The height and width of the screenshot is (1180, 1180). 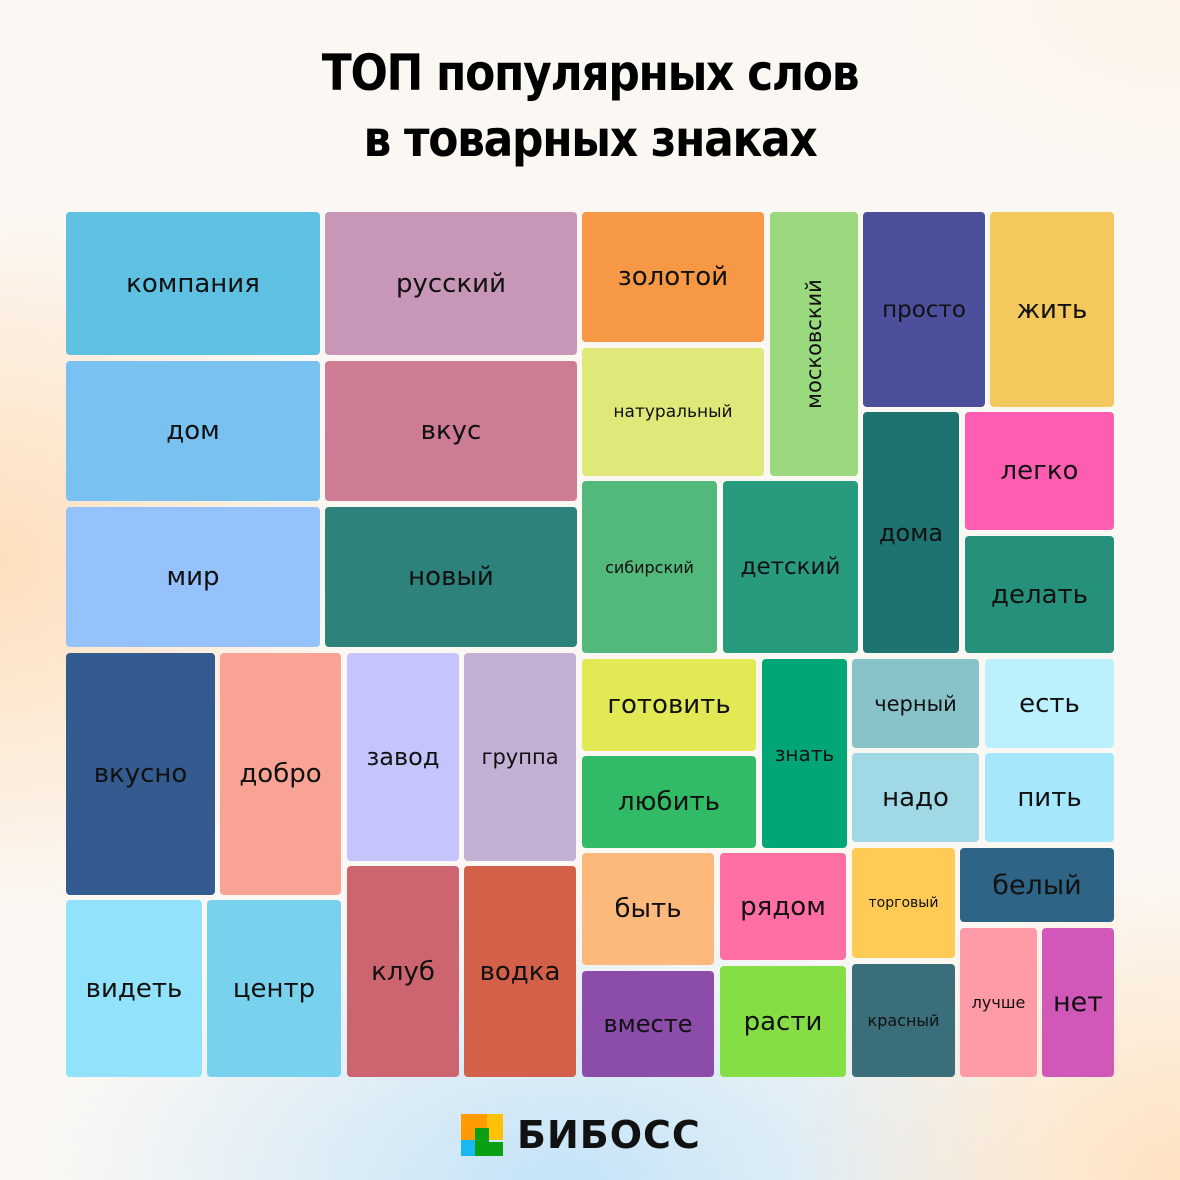 I want to click on tile-label: русский, so click(x=451, y=283).